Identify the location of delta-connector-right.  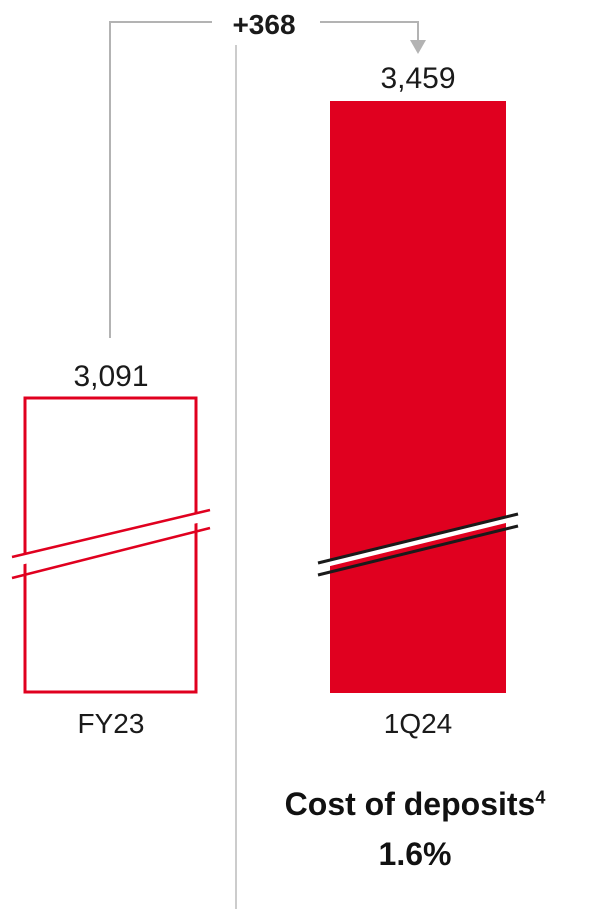
(369, 31).